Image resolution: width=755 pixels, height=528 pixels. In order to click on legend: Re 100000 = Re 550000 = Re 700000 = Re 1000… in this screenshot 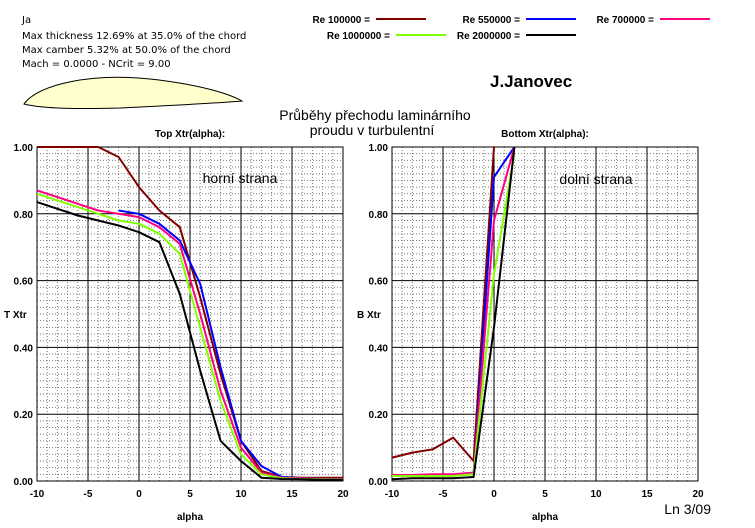, I will do `click(511, 28)`.